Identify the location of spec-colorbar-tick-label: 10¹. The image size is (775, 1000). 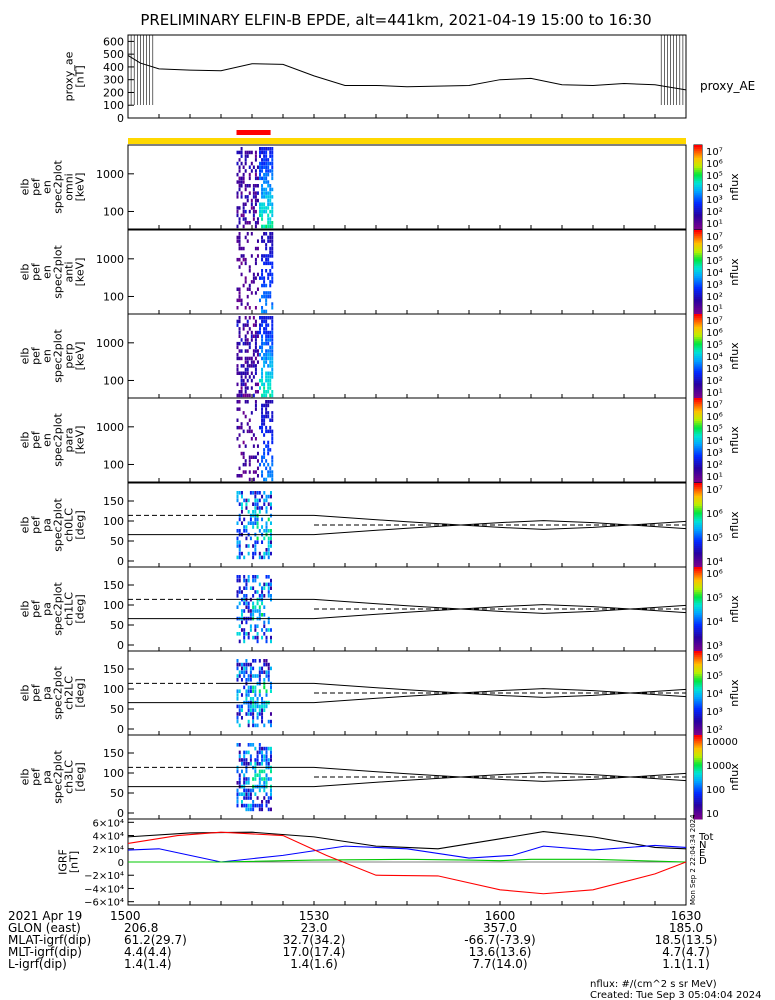
(714, 309).